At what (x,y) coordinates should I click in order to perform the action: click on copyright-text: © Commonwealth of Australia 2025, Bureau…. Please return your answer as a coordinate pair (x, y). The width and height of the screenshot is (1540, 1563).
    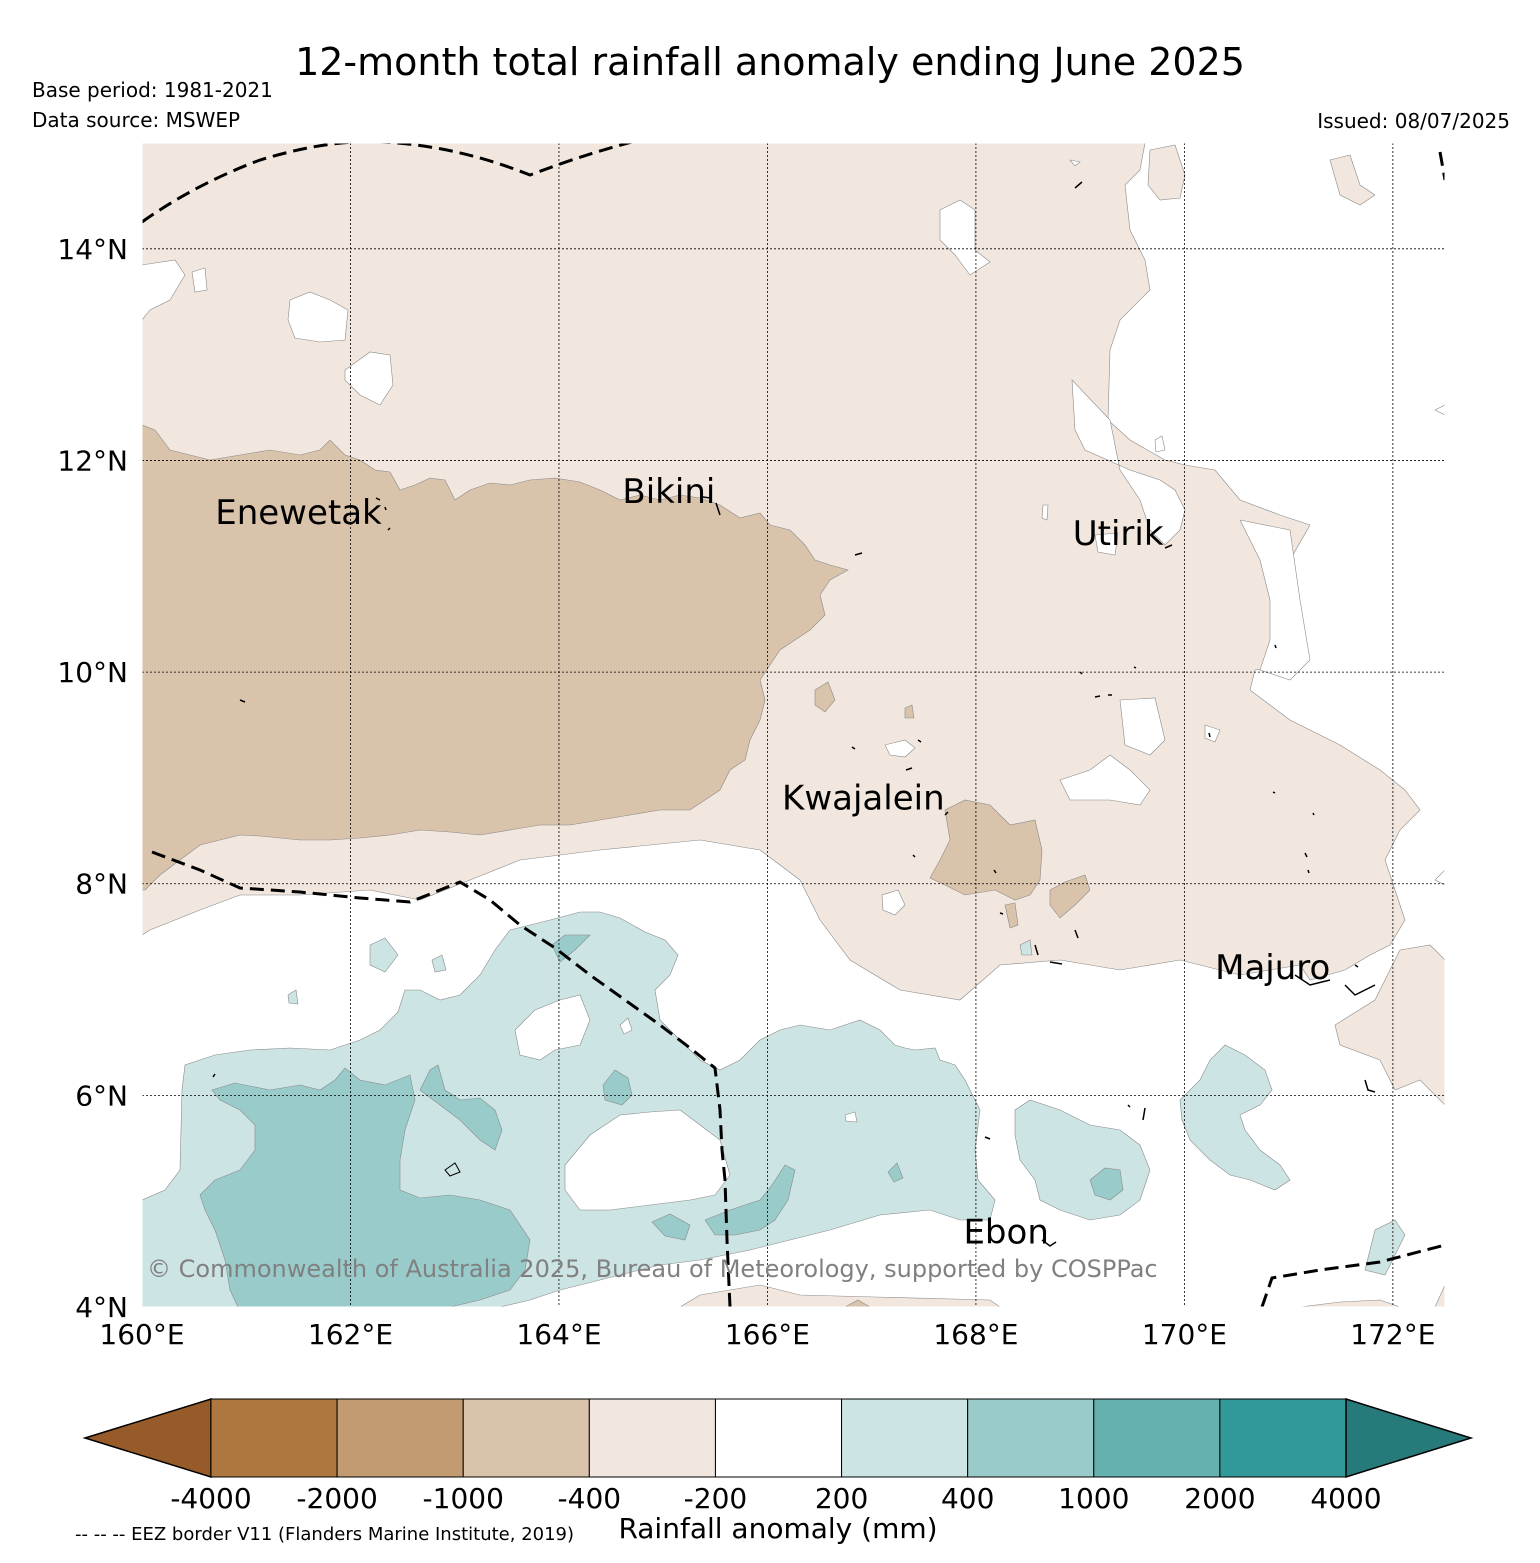
    Looking at the image, I should click on (652, 1269).